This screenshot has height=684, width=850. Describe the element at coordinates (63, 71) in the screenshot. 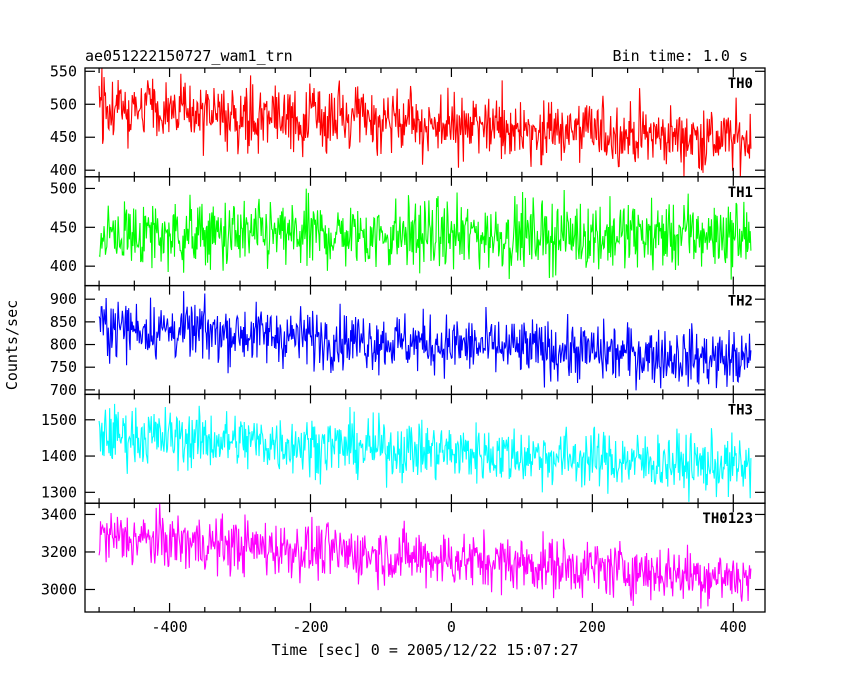

I see `y-tick-label: 550` at that location.